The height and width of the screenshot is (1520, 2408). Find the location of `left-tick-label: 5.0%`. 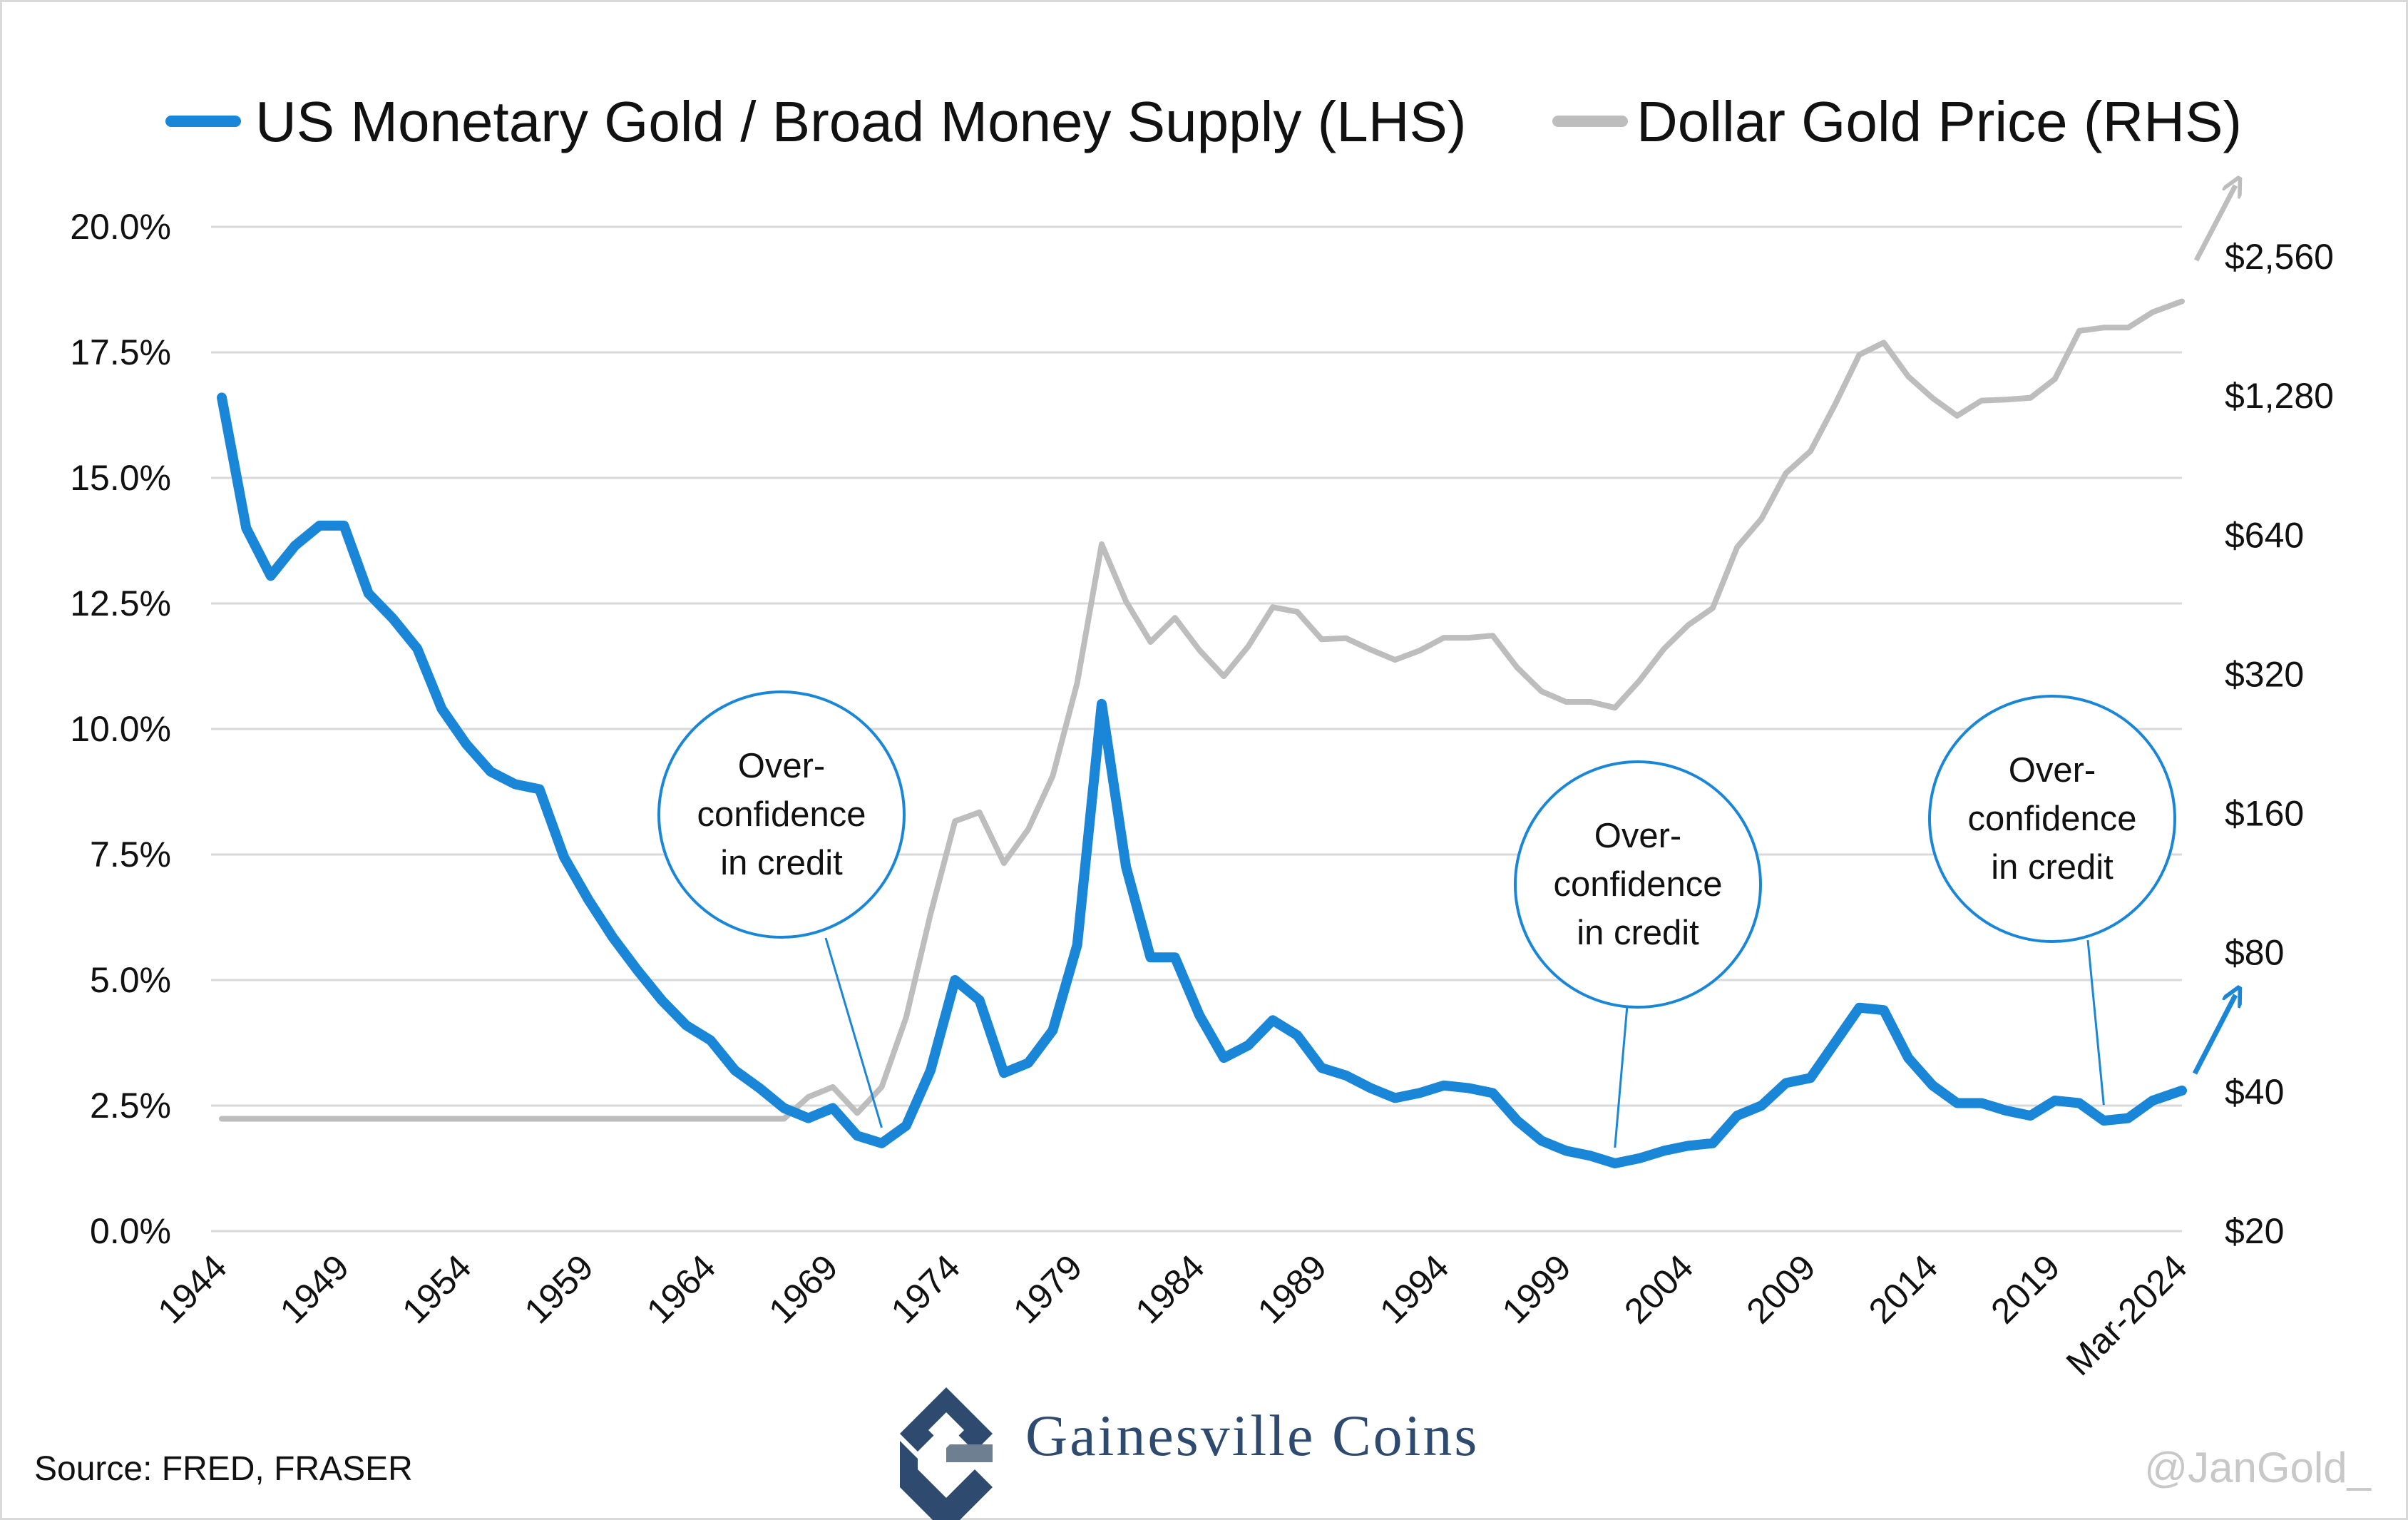

left-tick-label: 5.0% is located at coordinates (130, 980).